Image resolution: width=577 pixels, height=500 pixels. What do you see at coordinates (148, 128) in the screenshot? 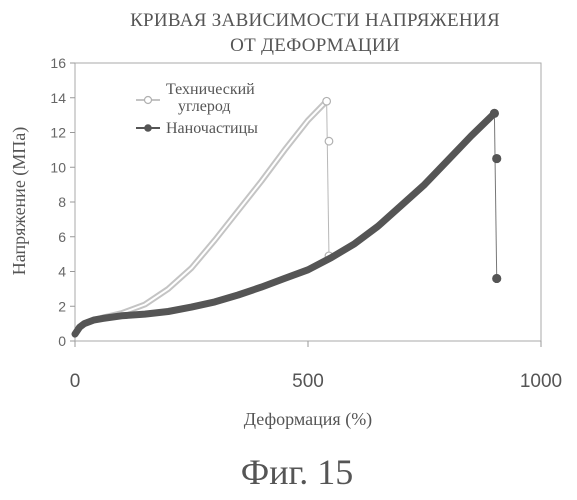
I see `legend-marker-nanoparticles` at bounding box center [148, 128].